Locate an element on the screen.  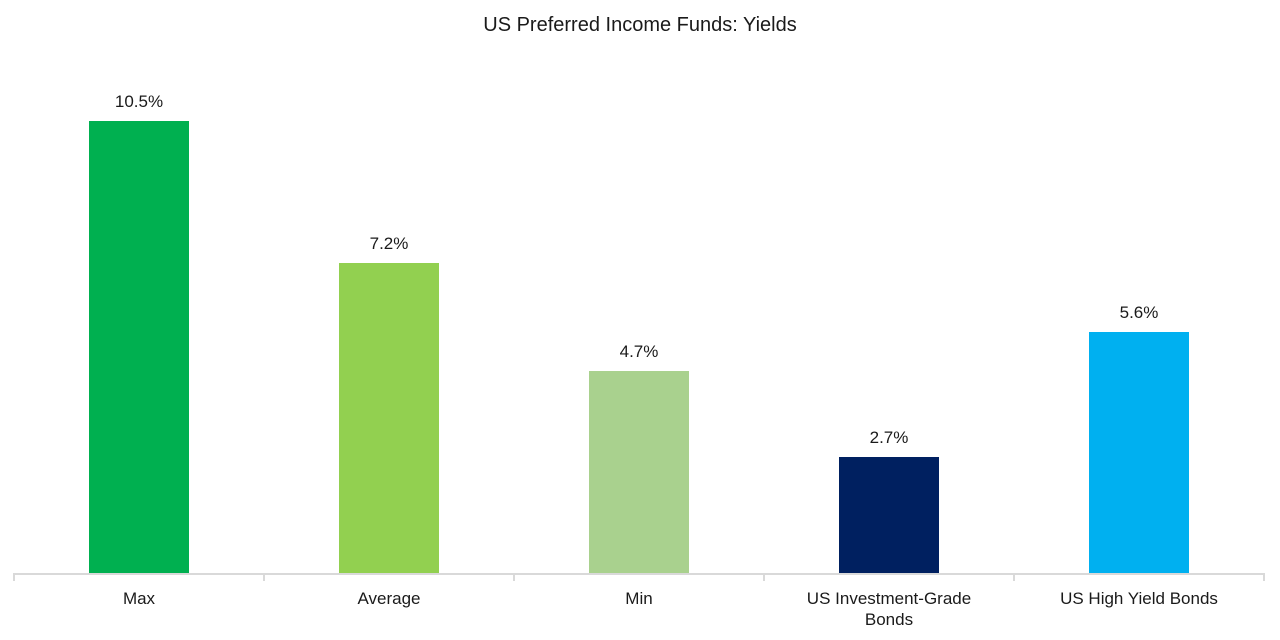
category-label: US High Yield Bonds is located at coordinates (1139, 598).